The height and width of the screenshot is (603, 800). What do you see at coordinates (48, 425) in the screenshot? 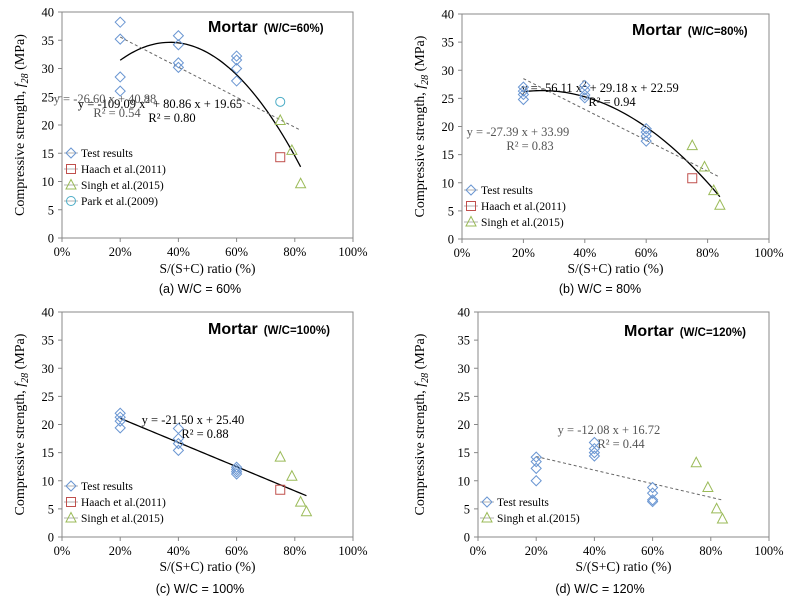
I see `chart-c-ytick-label: 20` at bounding box center [48, 425].